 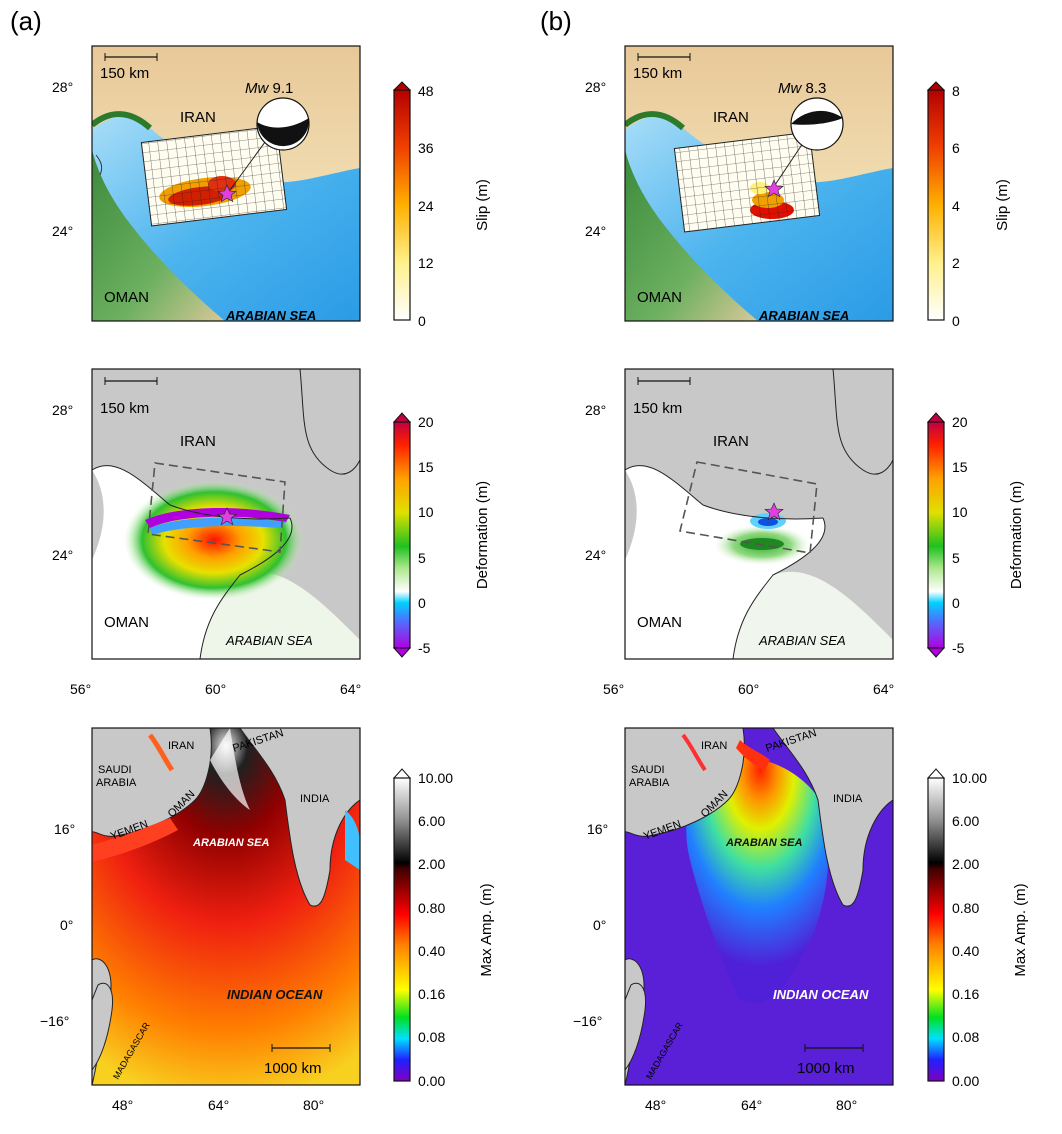 I want to click on colorbar-tick: 8, so click(x=956, y=91).